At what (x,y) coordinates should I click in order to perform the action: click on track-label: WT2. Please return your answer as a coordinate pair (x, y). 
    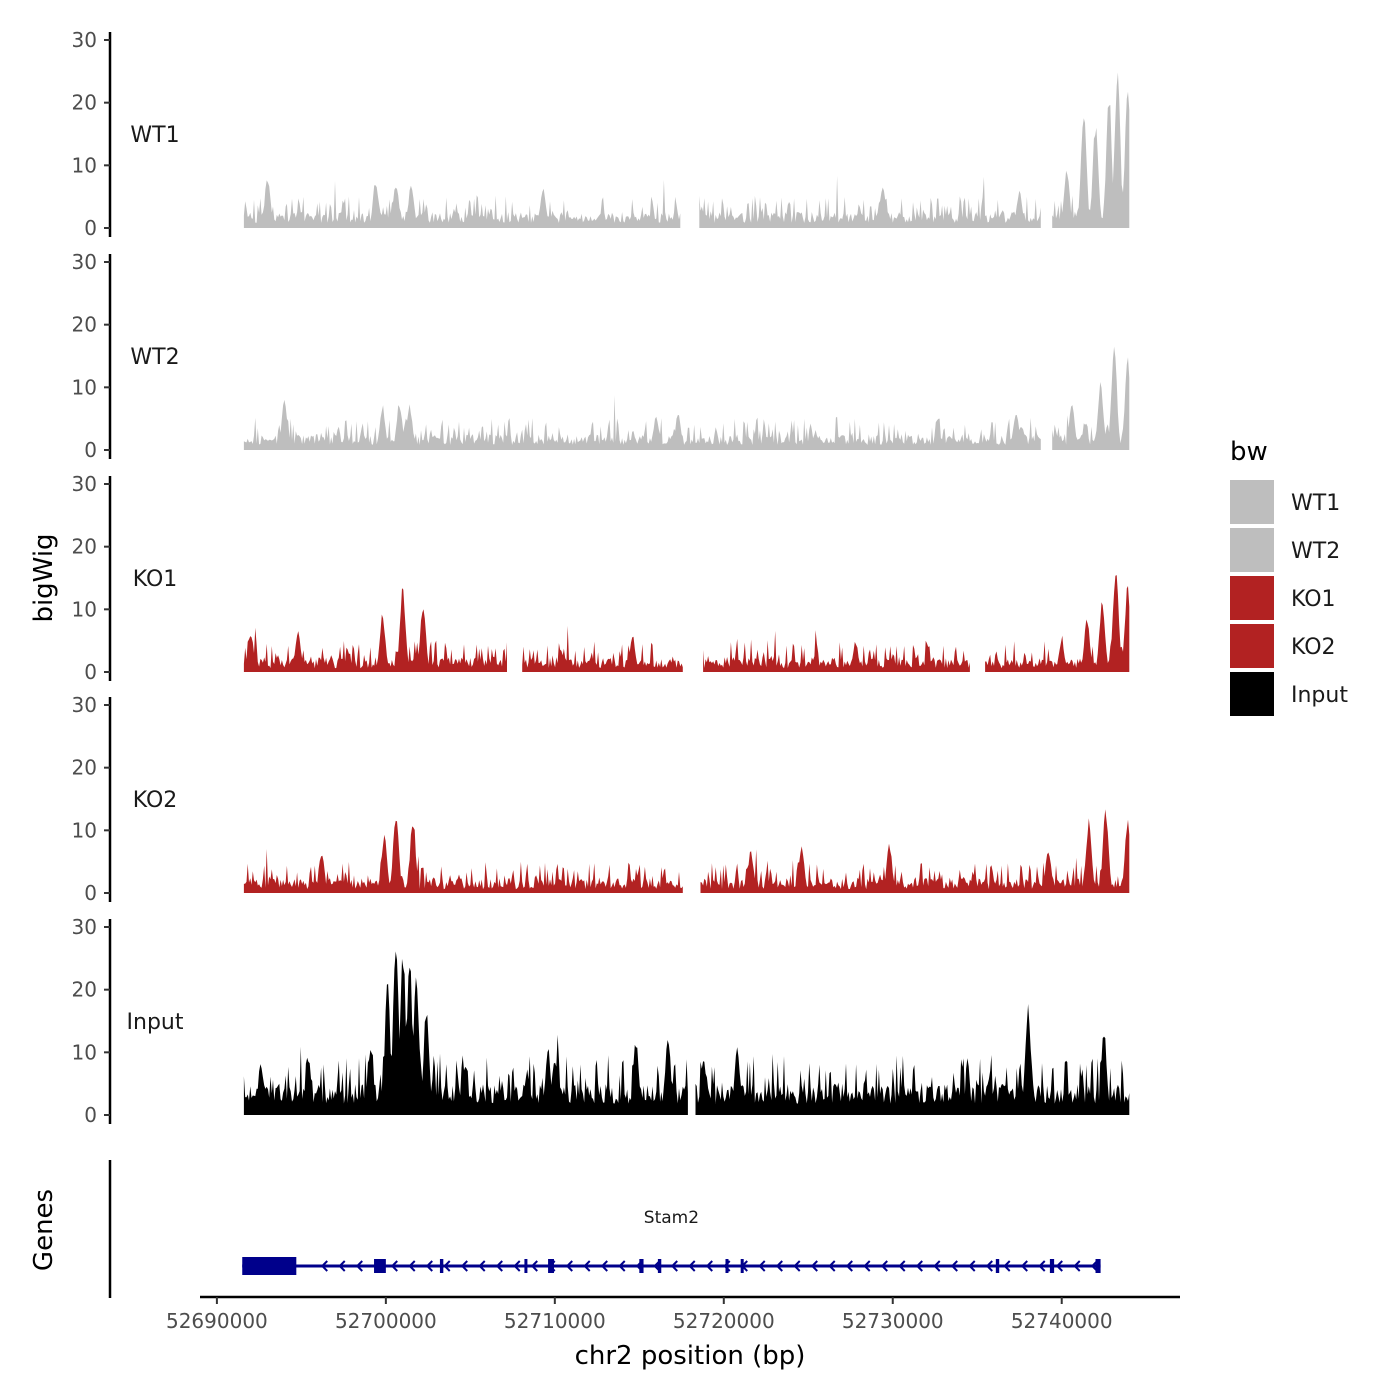
    Looking at the image, I should click on (154, 357).